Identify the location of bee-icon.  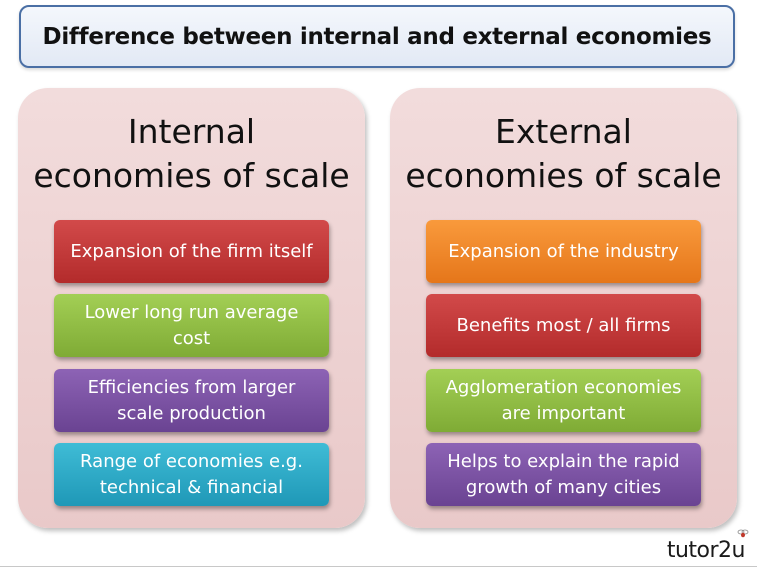
(743, 533).